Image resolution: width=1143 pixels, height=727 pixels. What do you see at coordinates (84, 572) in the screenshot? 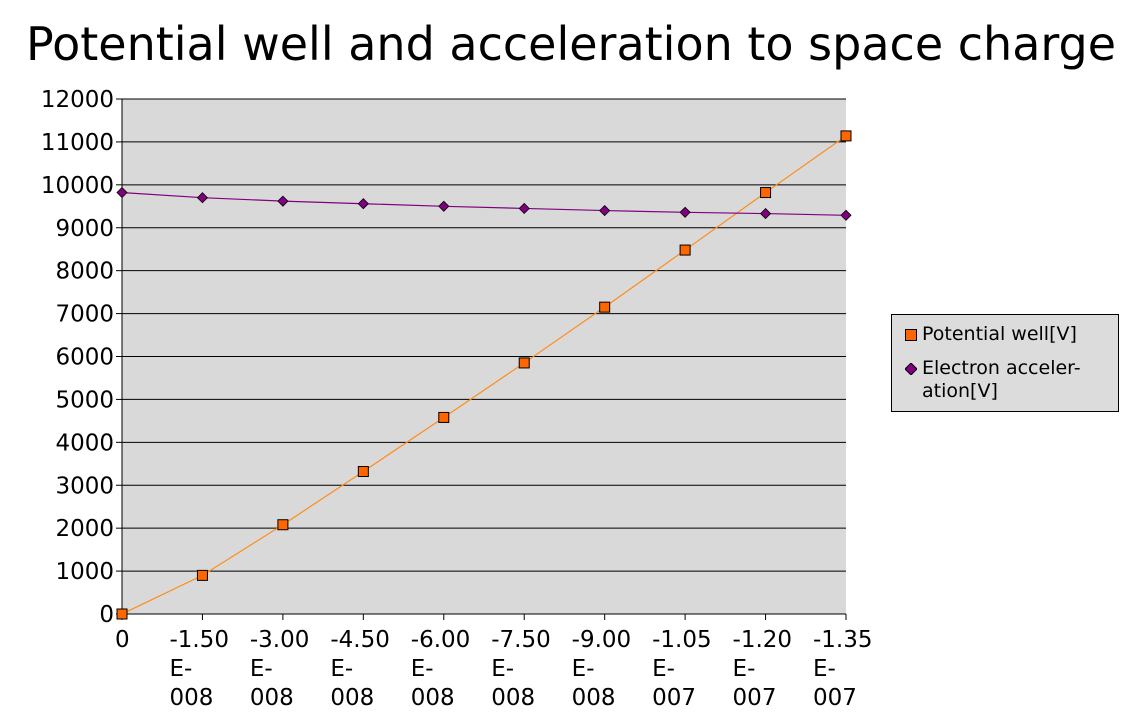
I see `y-tick-label: 1000` at bounding box center [84, 572].